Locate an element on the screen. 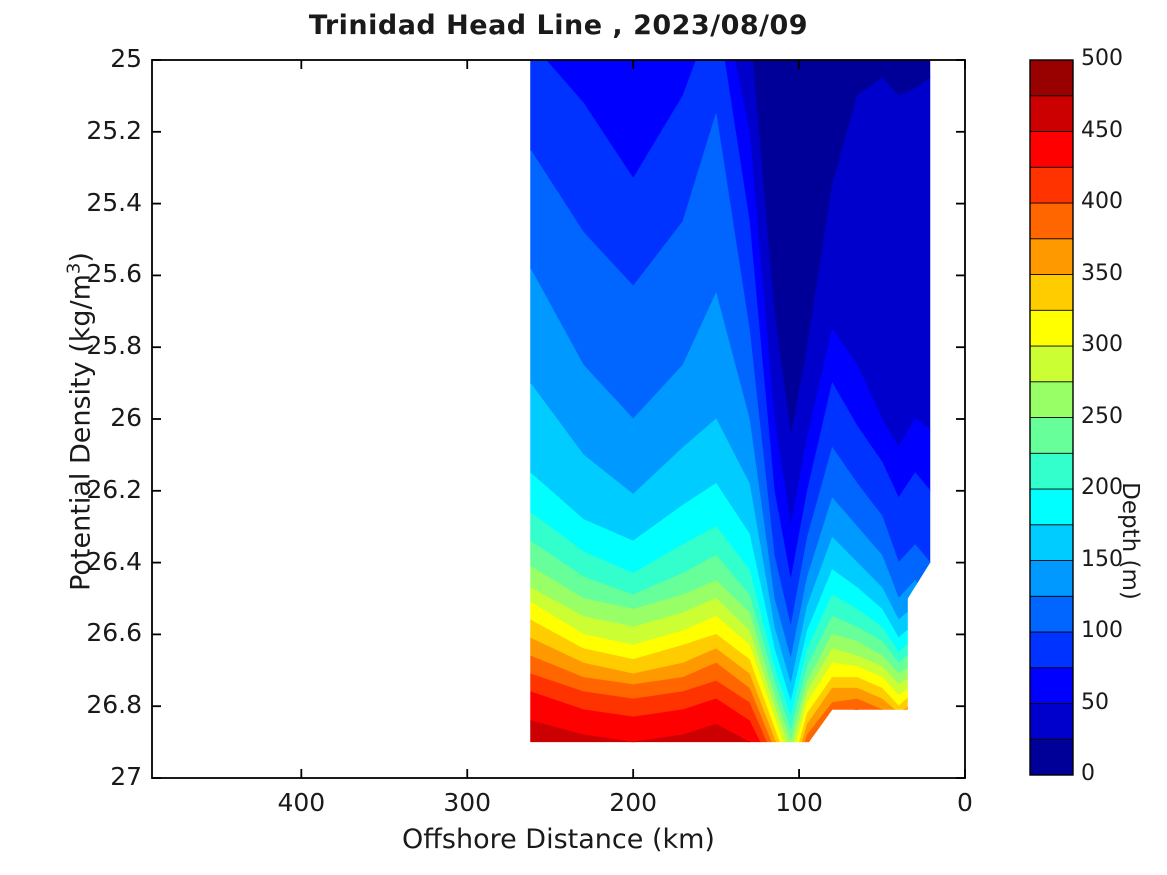  colorbar-tick-label-150: 150 is located at coordinates (1102, 559).